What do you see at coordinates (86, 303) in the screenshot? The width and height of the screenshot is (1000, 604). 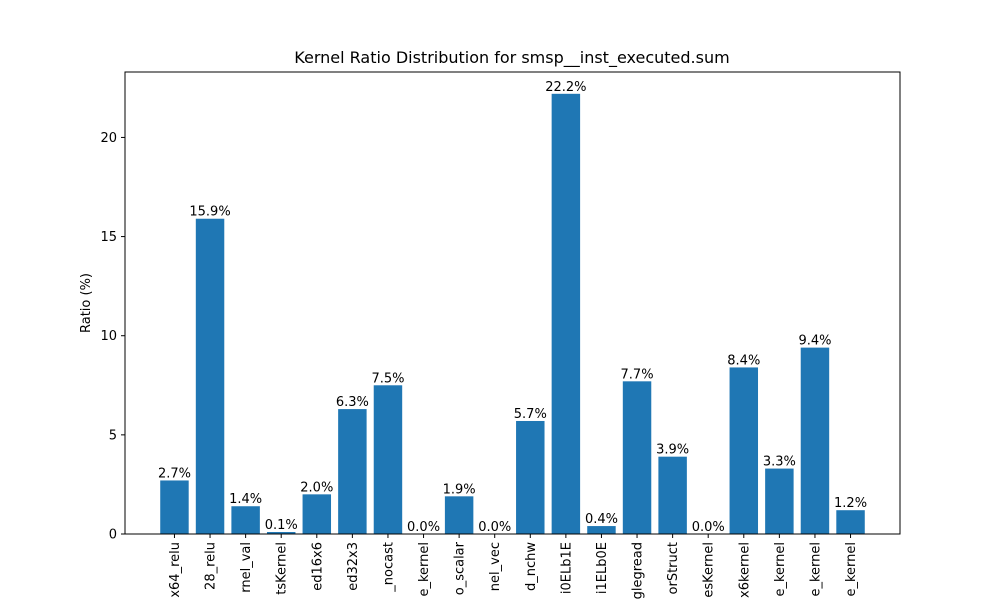 I see `y-axis-label: Ratio (%)` at bounding box center [86, 303].